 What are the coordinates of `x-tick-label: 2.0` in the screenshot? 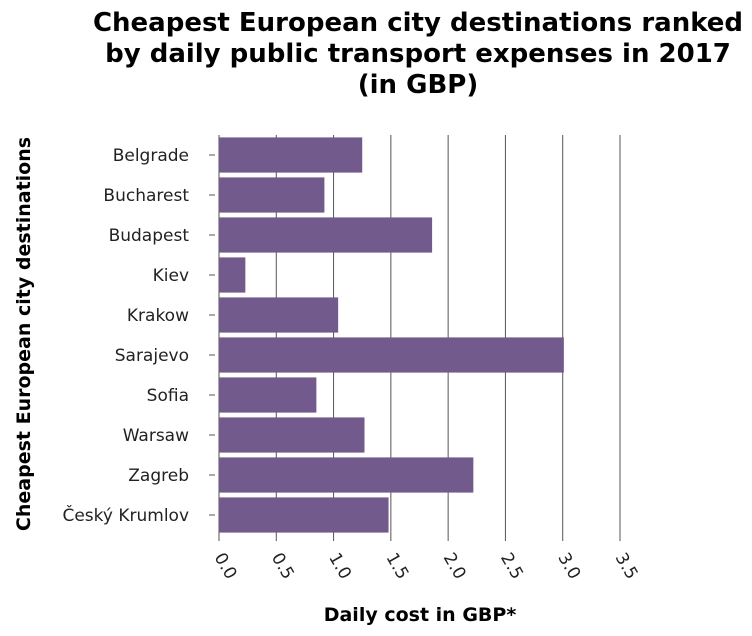 It's located at (454, 566).